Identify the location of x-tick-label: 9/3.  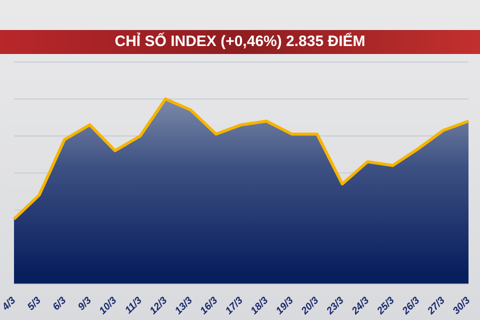
(85, 303).